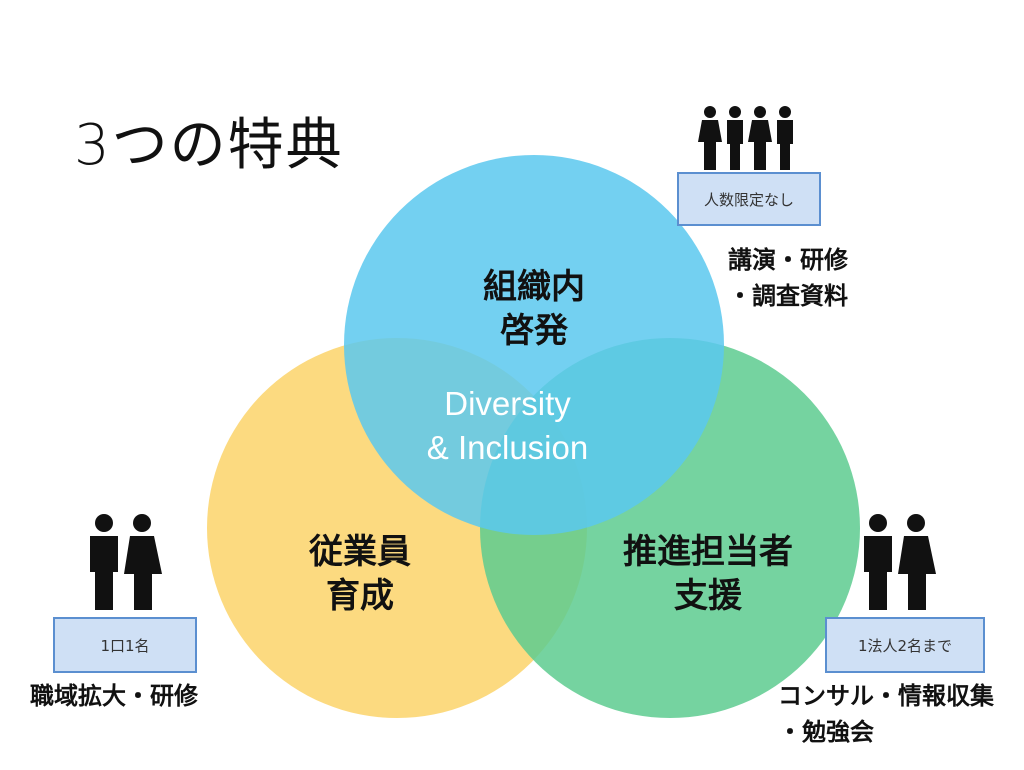 This screenshot has height=770, width=1024. What do you see at coordinates (898, 563) in the screenshot?
I see `people-pair-icon-right` at bounding box center [898, 563].